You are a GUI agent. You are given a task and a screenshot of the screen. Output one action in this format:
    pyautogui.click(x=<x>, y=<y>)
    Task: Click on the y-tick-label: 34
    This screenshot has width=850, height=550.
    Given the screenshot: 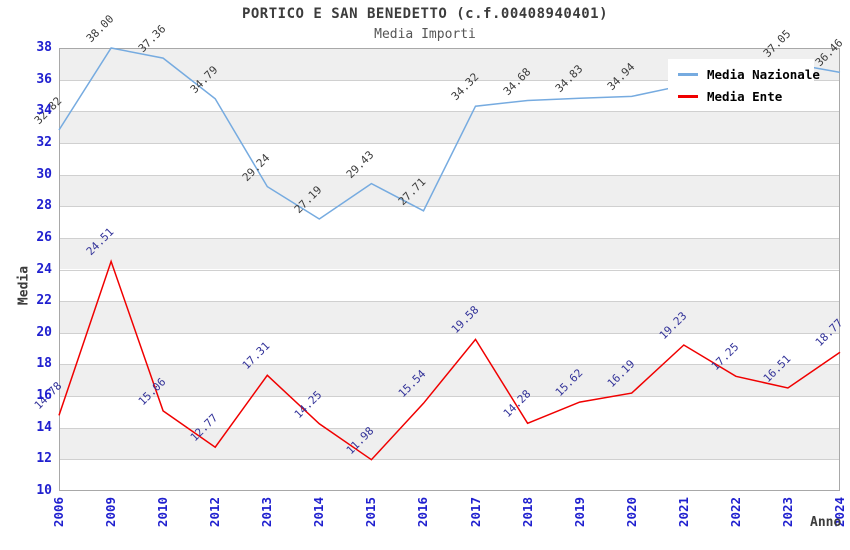 What is the action you would take?
    pyautogui.click(x=44, y=111)
    